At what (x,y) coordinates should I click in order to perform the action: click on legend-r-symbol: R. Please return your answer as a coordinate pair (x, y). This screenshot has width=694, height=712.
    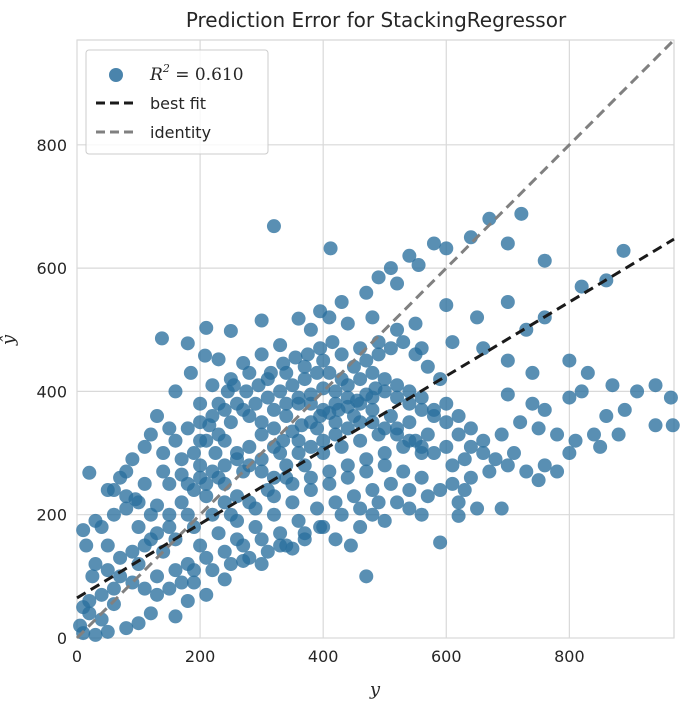
    Looking at the image, I should click on (156, 75).